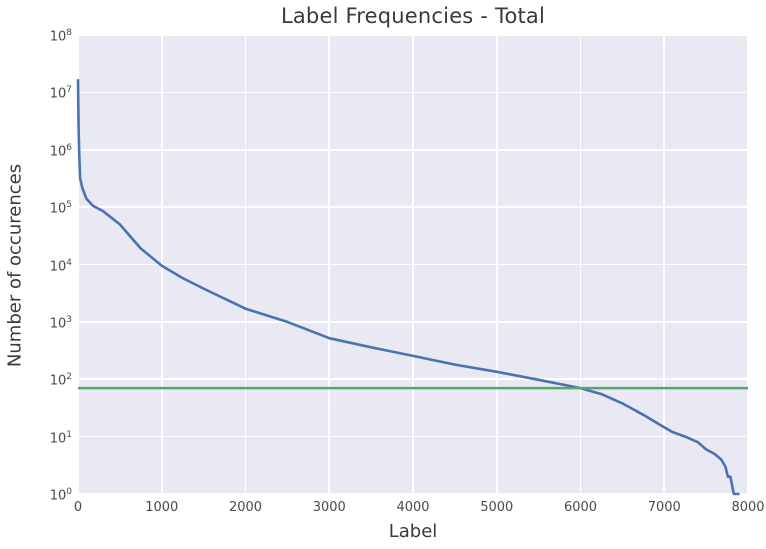 This screenshot has width=766, height=549. What do you see at coordinates (329, 507) in the screenshot?
I see `x-tick-label: 3000` at bounding box center [329, 507].